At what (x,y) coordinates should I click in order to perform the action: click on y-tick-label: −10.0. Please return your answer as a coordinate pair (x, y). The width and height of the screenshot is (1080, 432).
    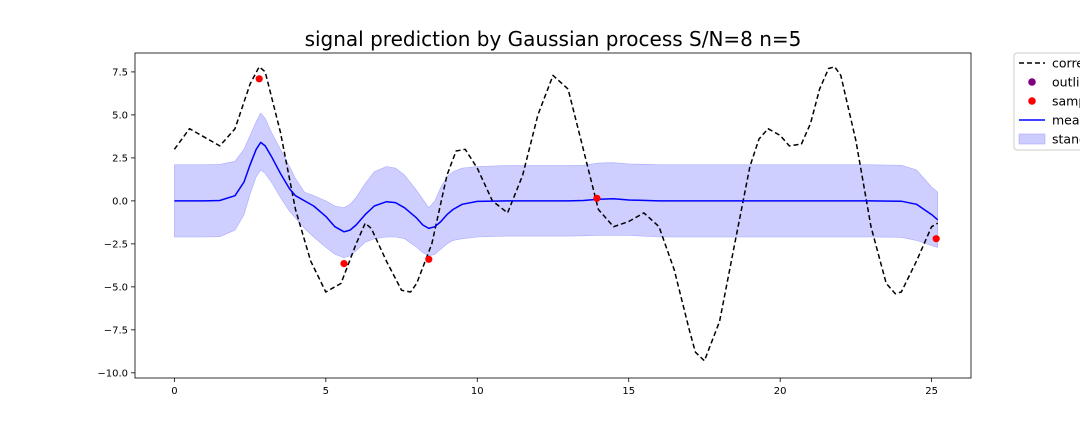
    Looking at the image, I should click on (112, 373).